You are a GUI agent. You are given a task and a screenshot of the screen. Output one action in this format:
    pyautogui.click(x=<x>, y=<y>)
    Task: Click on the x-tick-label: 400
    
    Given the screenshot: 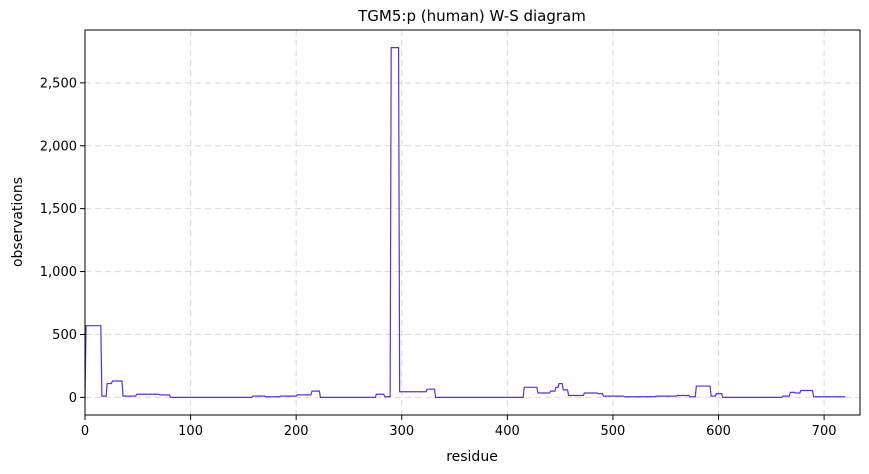 What is the action you would take?
    pyautogui.click(x=507, y=431)
    